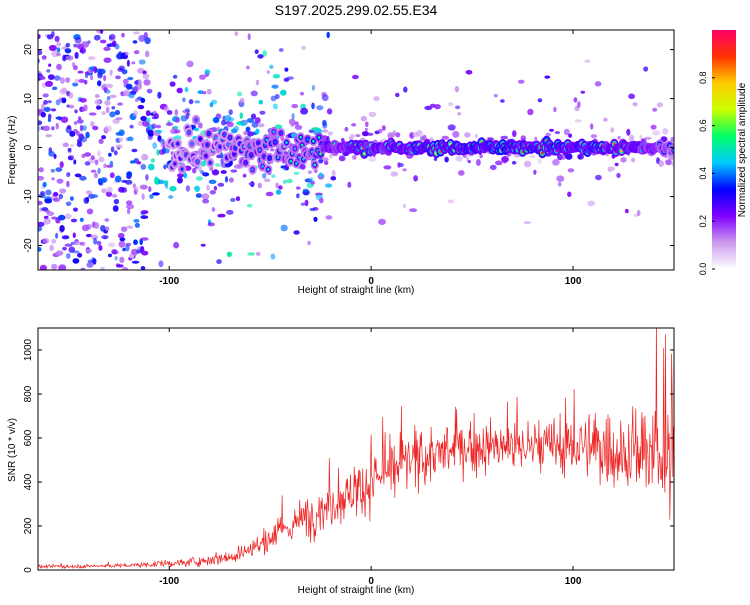 Image resolution: width=750 pixels, height=605 pixels. Describe the element at coordinates (169, 281) in the screenshot. I see `spectrogram-x-tick-label: -100` at that location.